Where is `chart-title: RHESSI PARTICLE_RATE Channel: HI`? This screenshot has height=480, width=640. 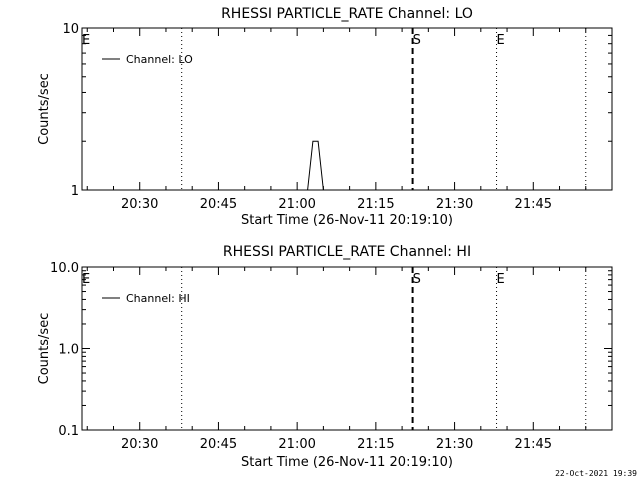
chart-title: RHESSI PARTICLE_RATE Channel: HI is located at coordinates (347, 252).